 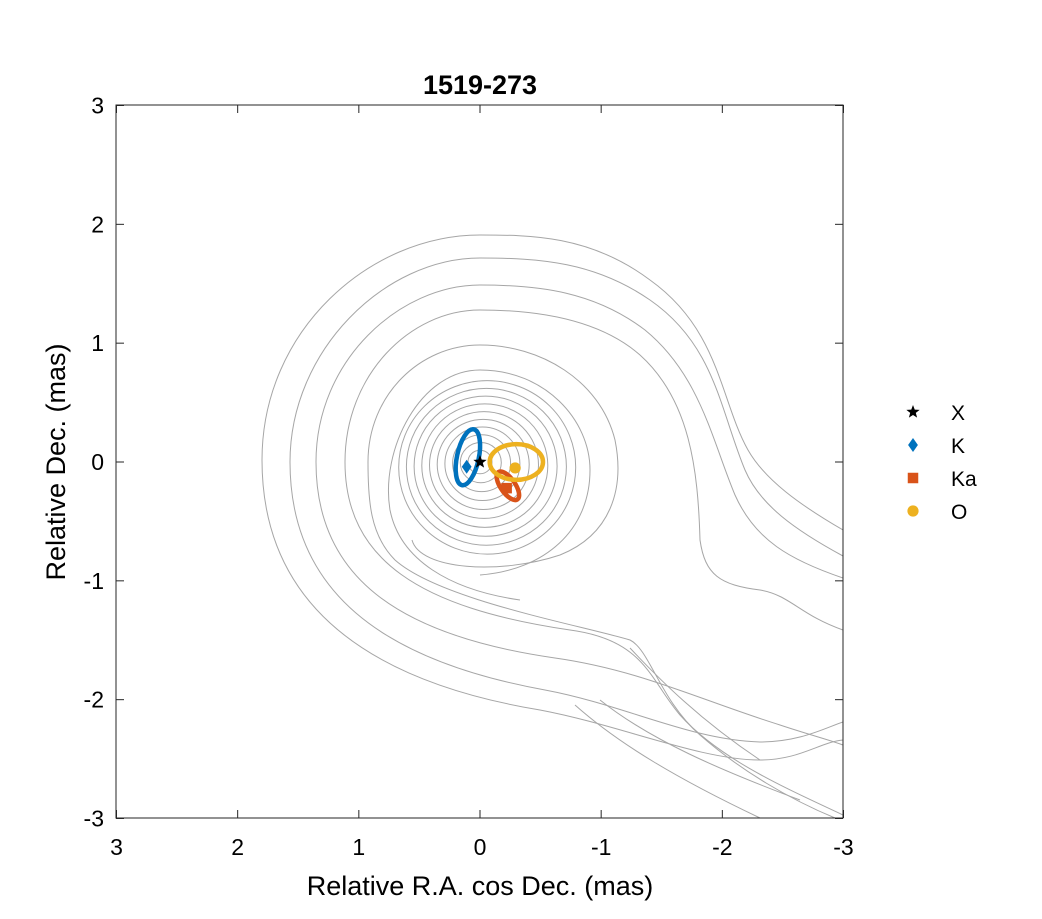 What do you see at coordinates (601, 847) in the screenshot?
I see `x-tick-label: -1` at bounding box center [601, 847].